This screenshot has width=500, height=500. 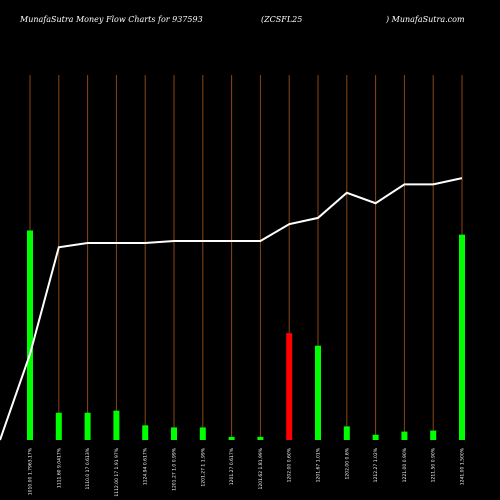 I want to click on x-tick-label: 1010.00 1.7963.17%, so click(x=31, y=471).